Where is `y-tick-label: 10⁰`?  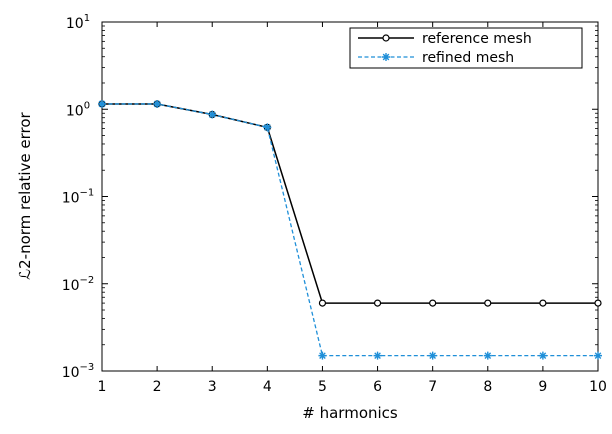 y-tick-label: 10⁰ is located at coordinates (78, 109).